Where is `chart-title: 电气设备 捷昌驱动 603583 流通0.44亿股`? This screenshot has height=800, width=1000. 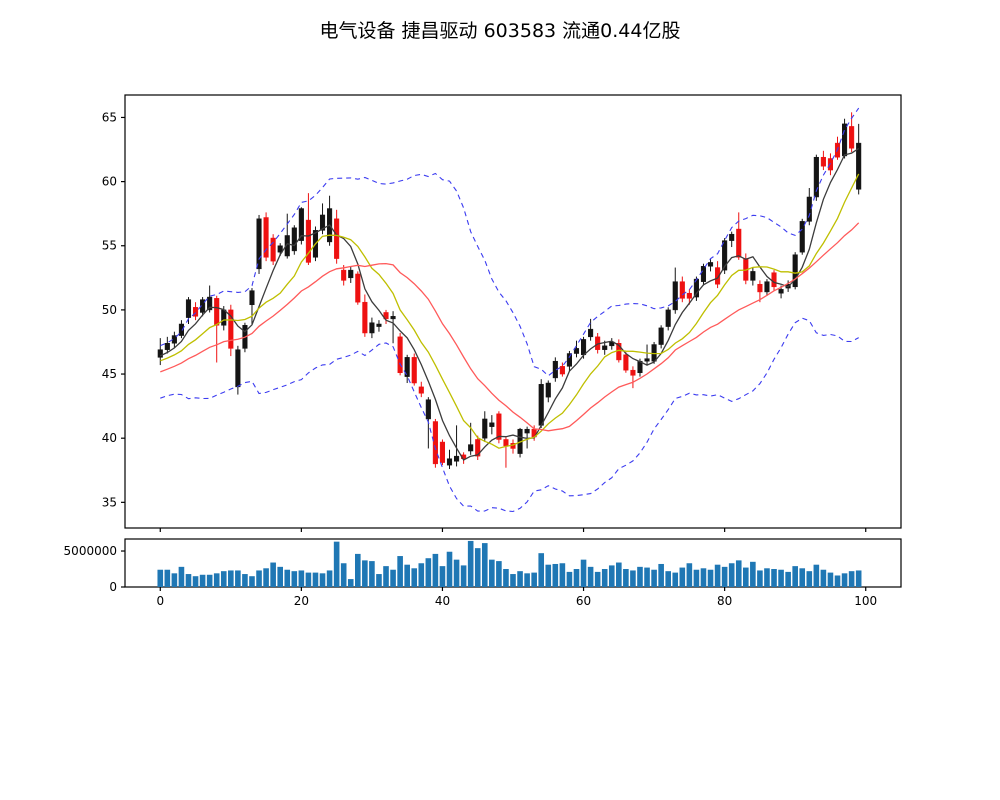 chart-title: 电气设备 捷昌驱动 603583 流通0.44亿股 is located at coordinates (500, 31).